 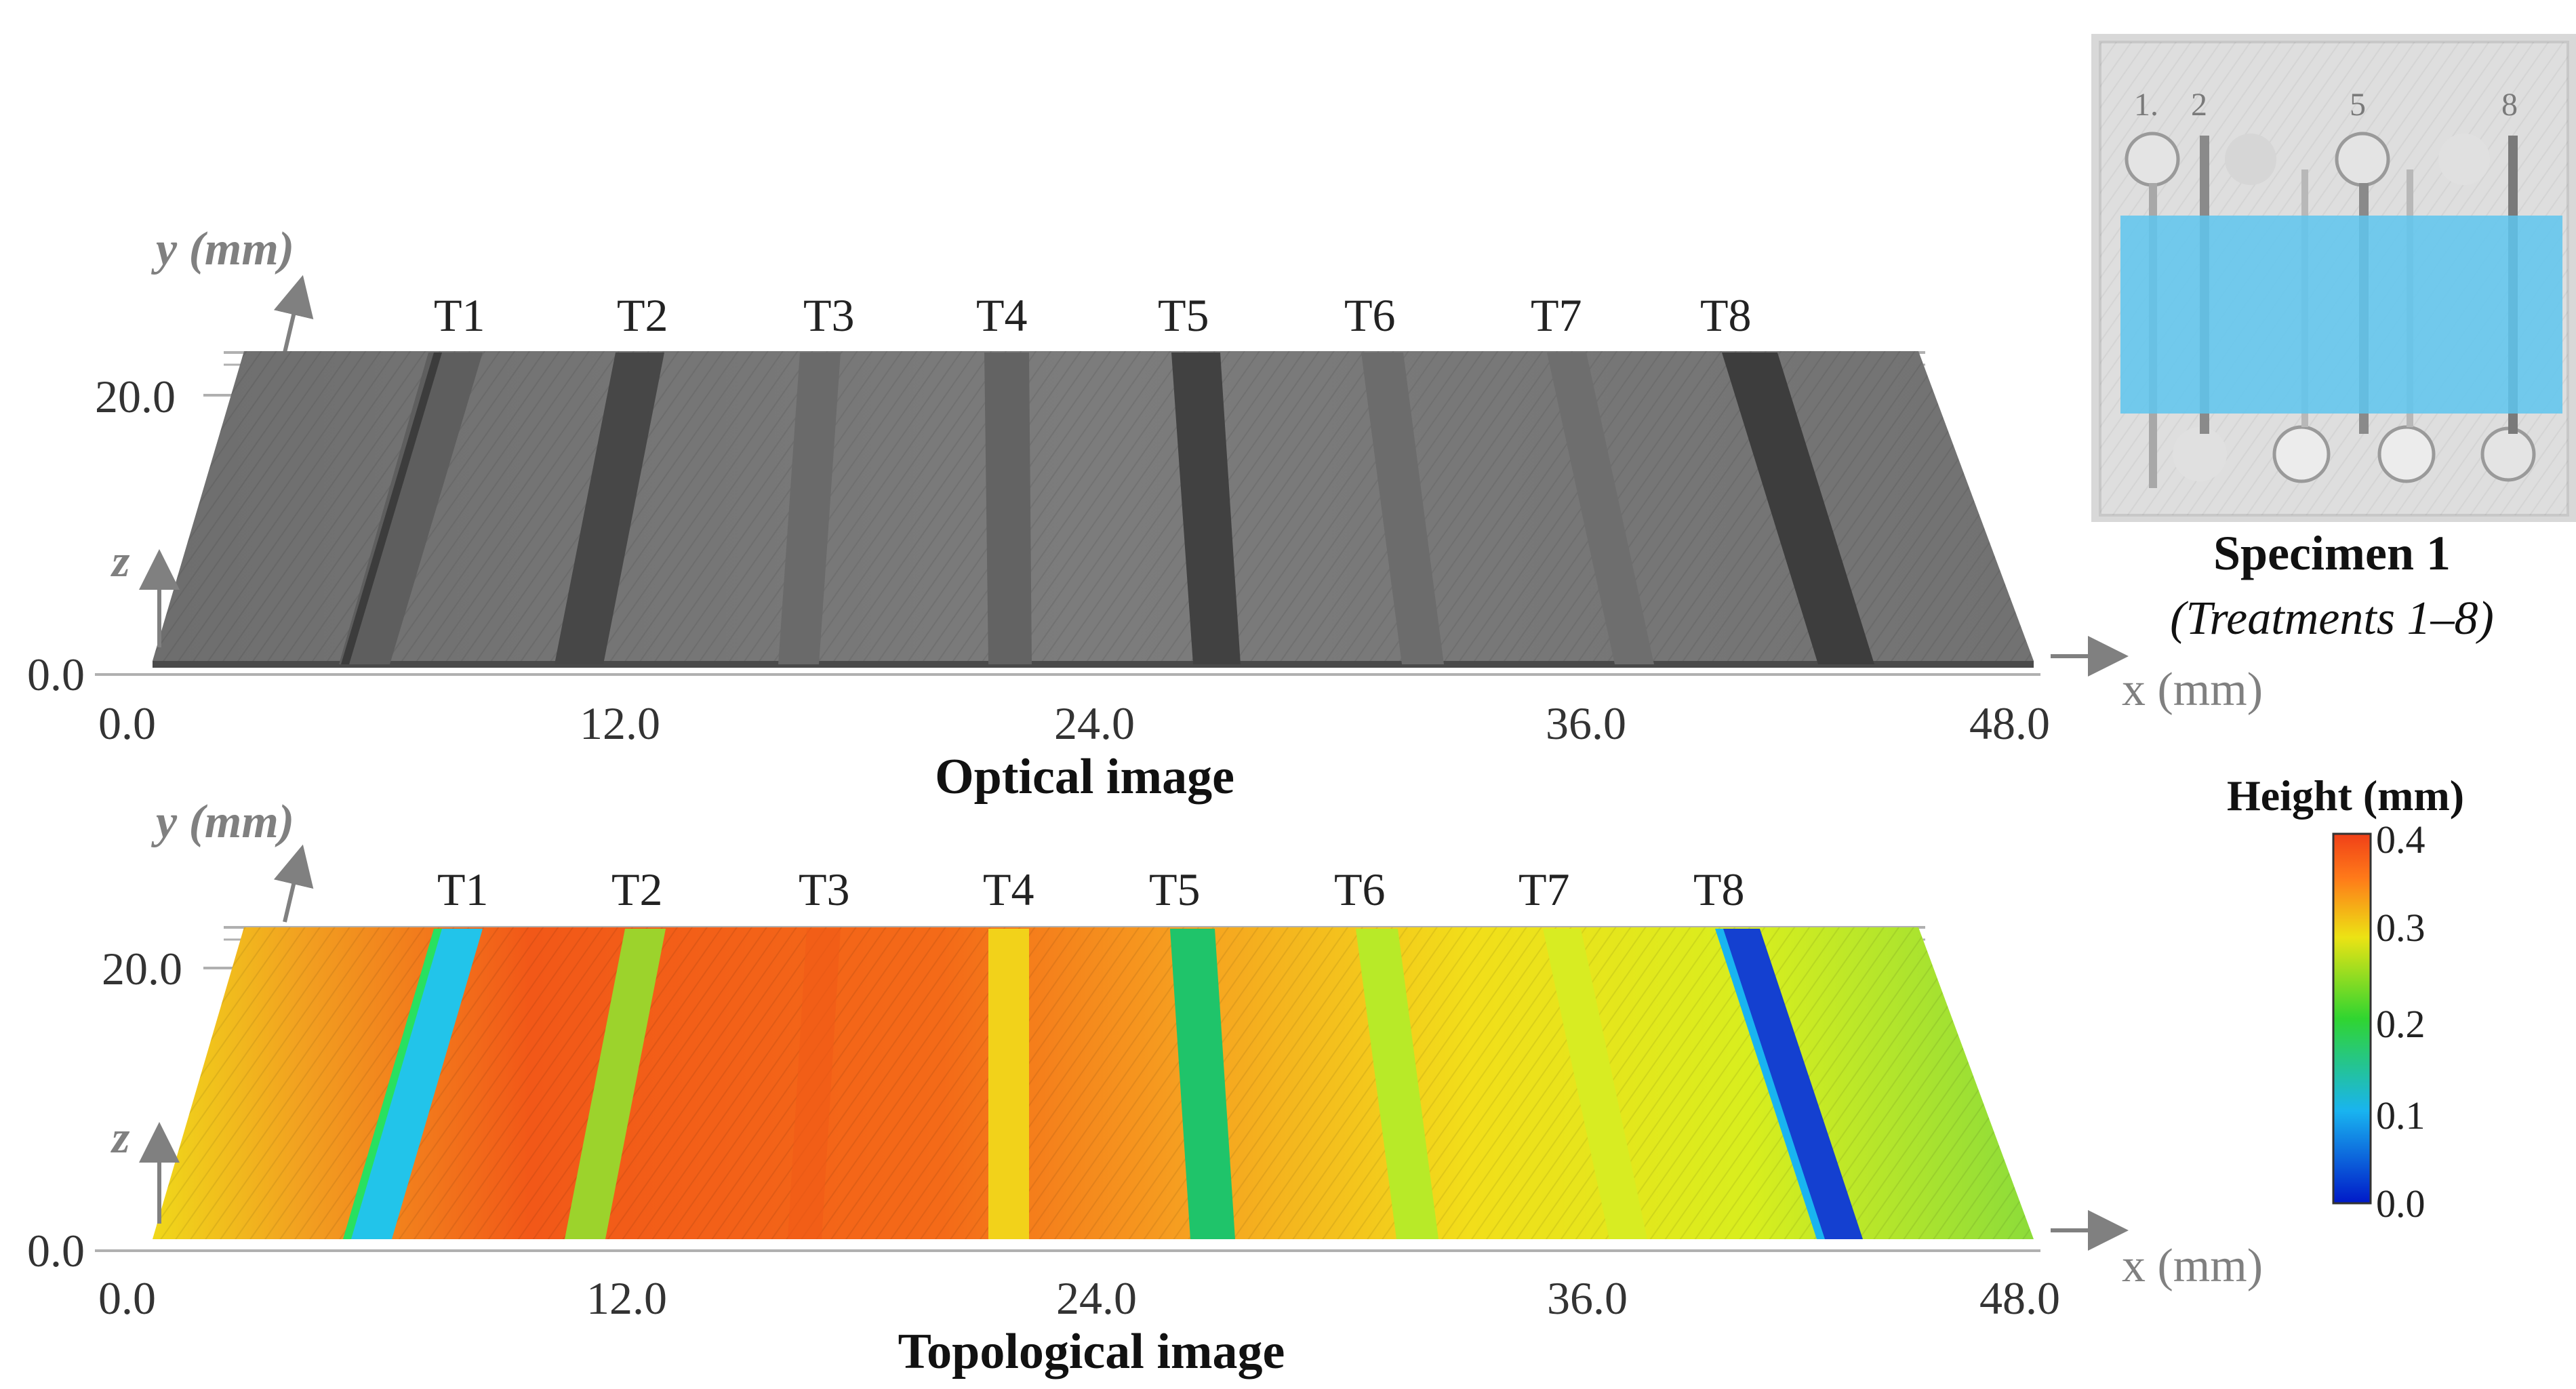 I want to click on optical-band-t4, so click(x=1008, y=508).